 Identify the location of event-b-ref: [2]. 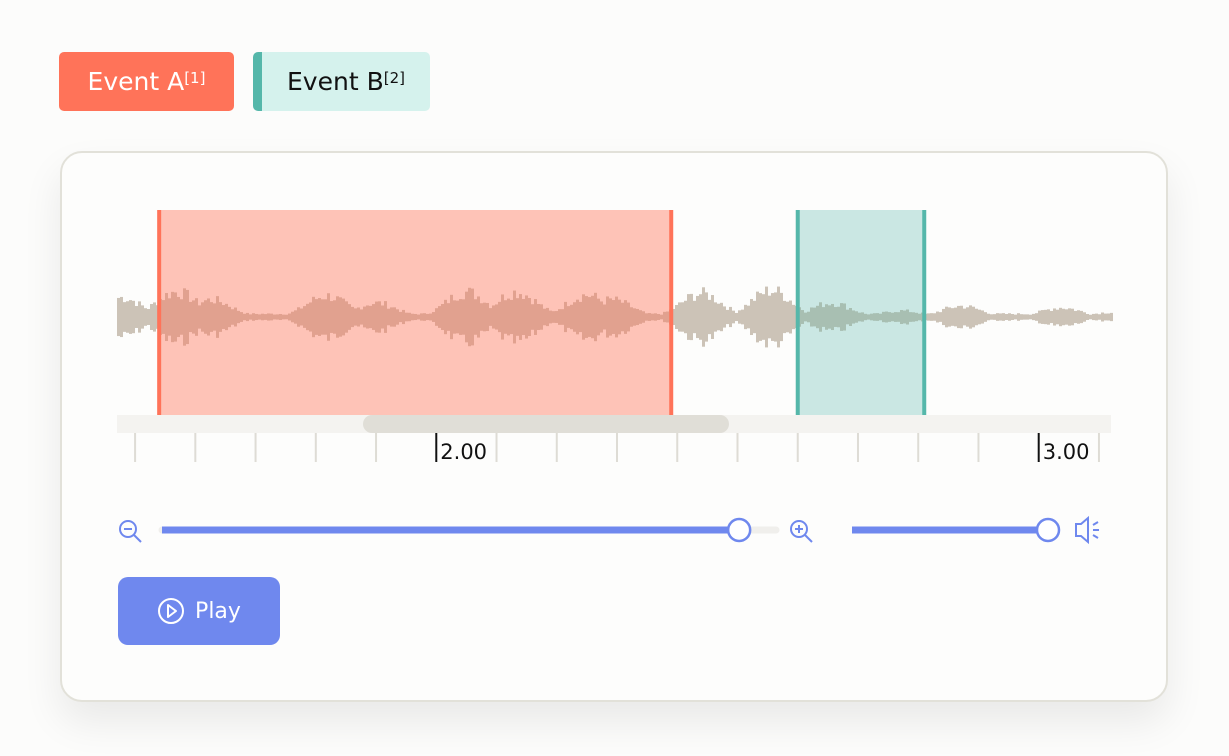
(394, 77).